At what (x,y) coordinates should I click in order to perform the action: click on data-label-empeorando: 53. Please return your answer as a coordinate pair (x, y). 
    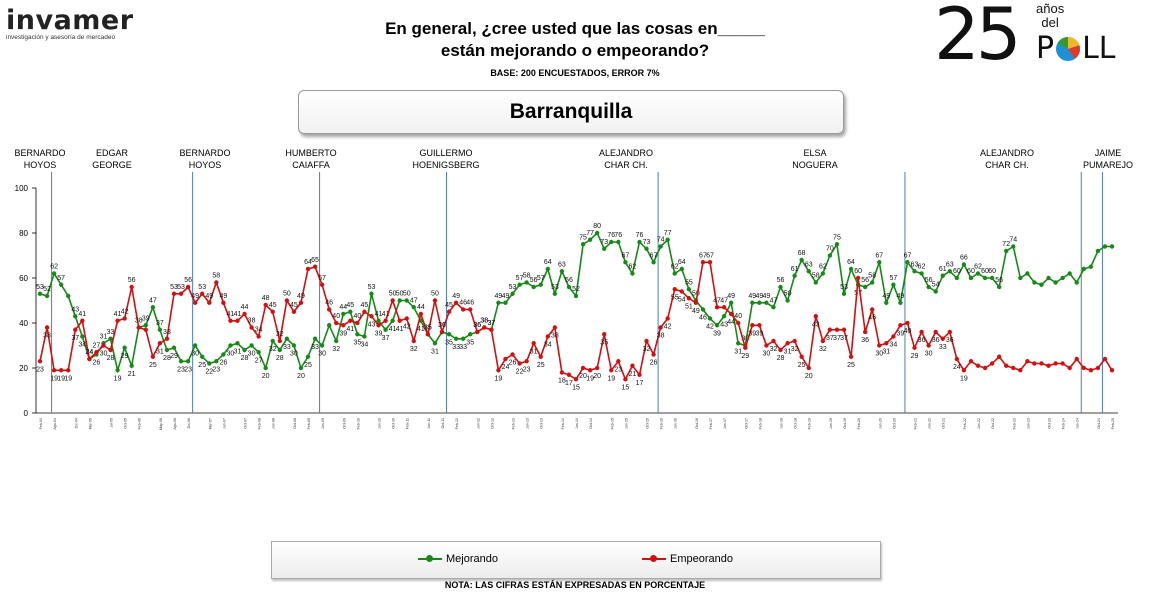
    Looking at the image, I should click on (181, 287).